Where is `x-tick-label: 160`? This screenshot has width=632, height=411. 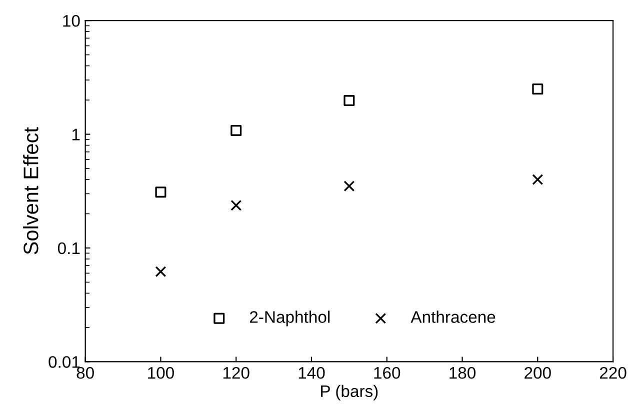
x-tick-label: 160 is located at coordinates (387, 372).